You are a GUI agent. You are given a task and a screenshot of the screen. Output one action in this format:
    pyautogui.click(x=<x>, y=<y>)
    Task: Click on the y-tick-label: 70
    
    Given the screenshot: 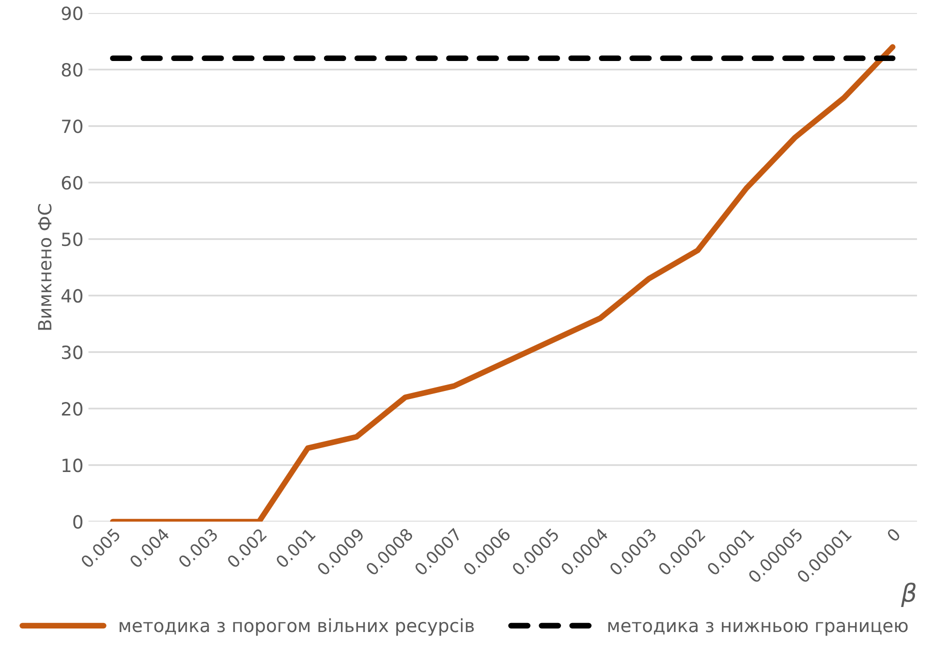 What is the action you would take?
    pyautogui.click(x=72, y=127)
    